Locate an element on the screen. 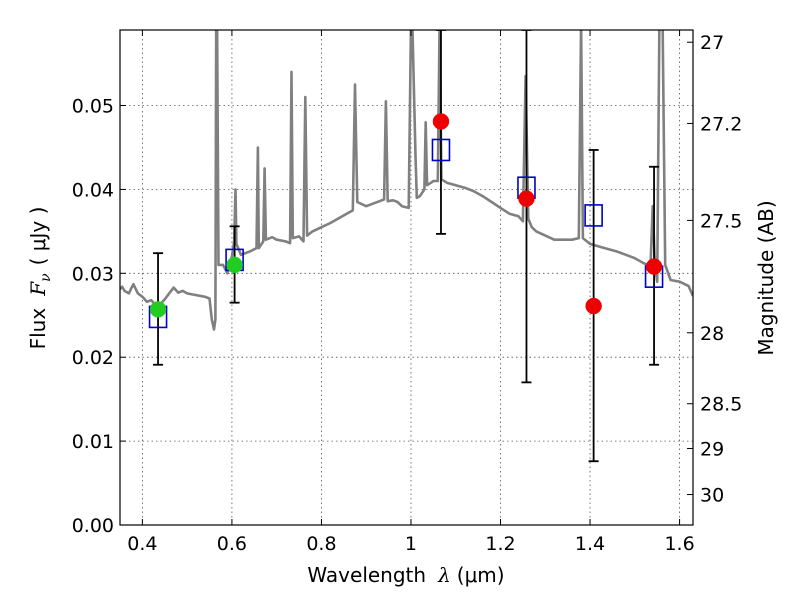 The image size is (800, 600). x-tick-label: 0.8 is located at coordinates (321, 544).